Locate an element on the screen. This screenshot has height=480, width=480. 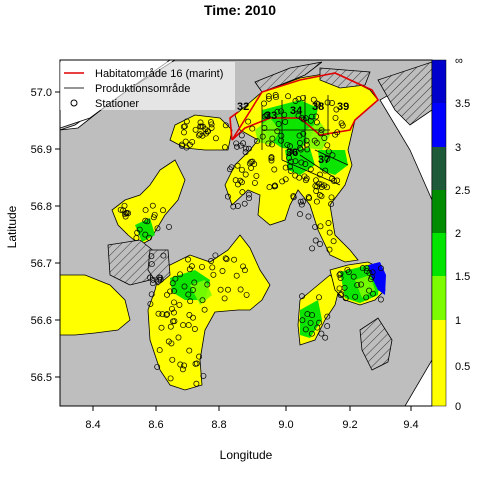
x-tick-label: 9.2 is located at coordinates (349, 425).